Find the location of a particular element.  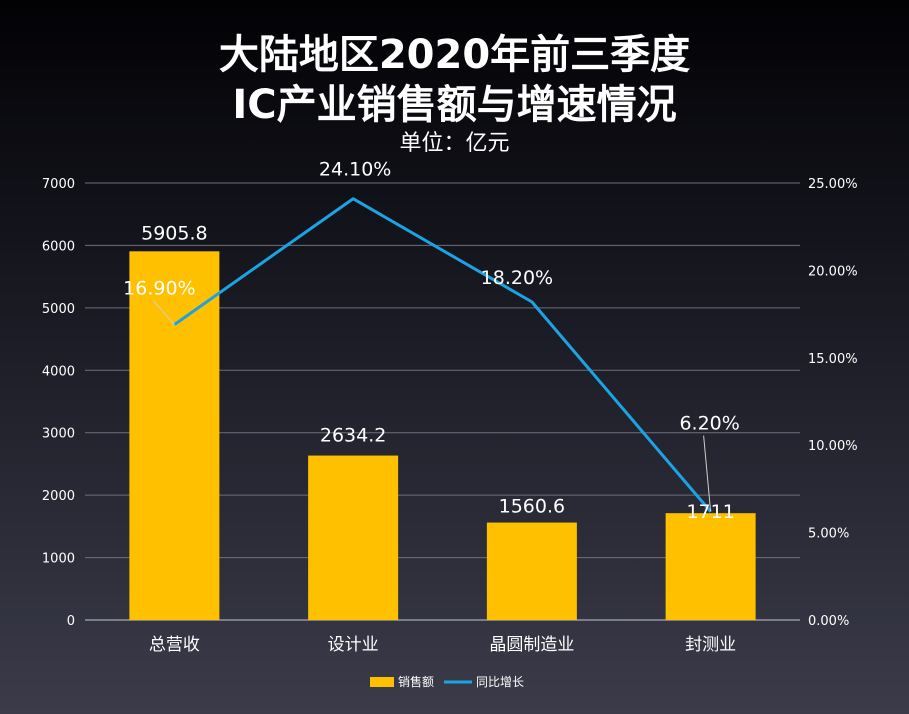

legend-swatch-sales is located at coordinates (382, 682).